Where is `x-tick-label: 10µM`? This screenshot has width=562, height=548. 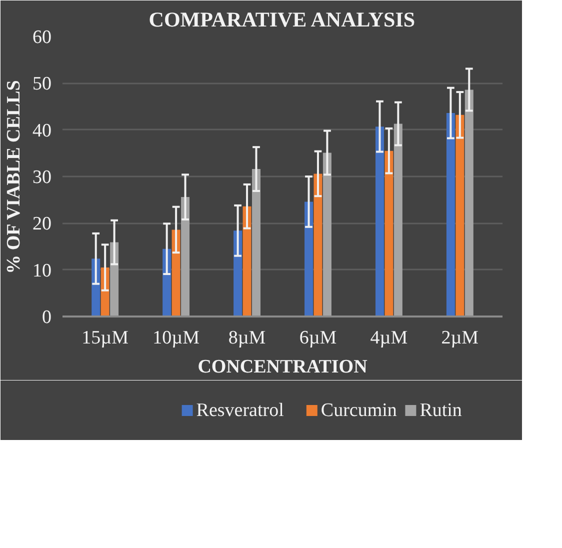
x-tick-label: 10µM is located at coordinates (176, 338).